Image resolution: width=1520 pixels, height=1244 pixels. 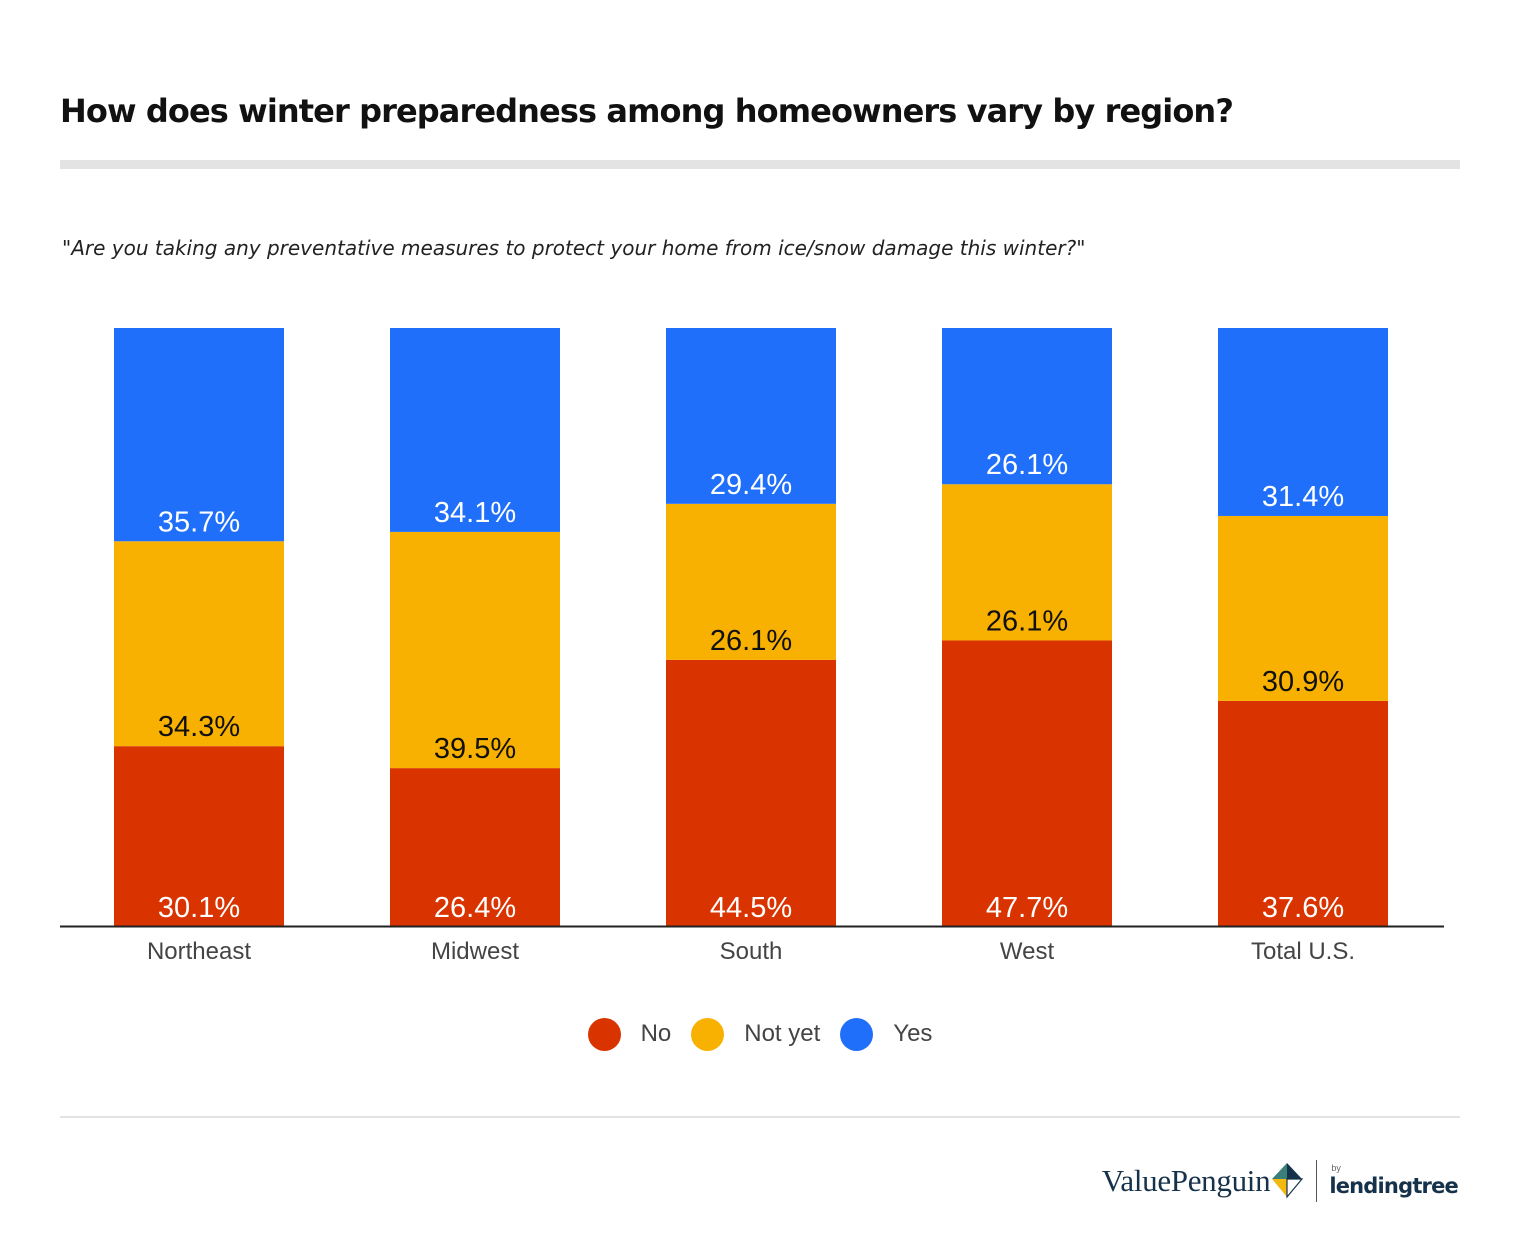 What do you see at coordinates (751, 416) in the screenshot?
I see `bar-south-yes` at bounding box center [751, 416].